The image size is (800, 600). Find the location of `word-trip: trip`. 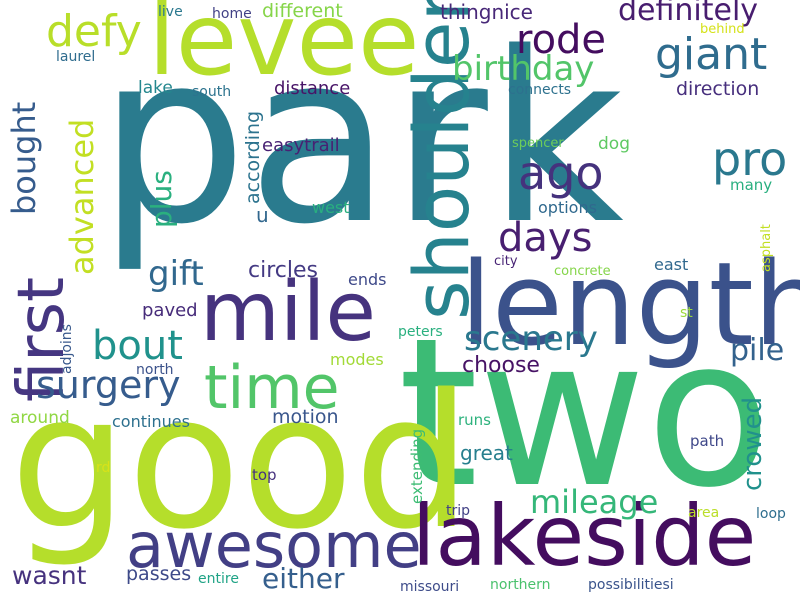

word-trip: trip is located at coordinates (458, 511).